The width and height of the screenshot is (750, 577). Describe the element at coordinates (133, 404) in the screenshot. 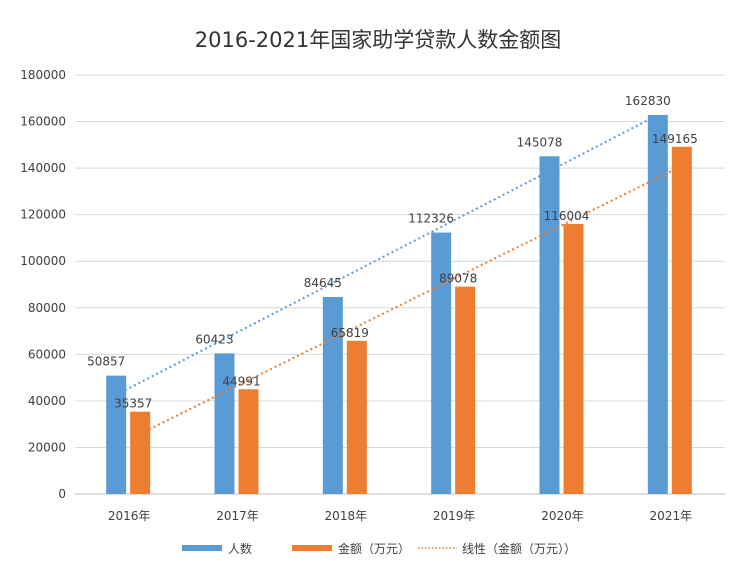

I see `data-label: 35357` at that location.